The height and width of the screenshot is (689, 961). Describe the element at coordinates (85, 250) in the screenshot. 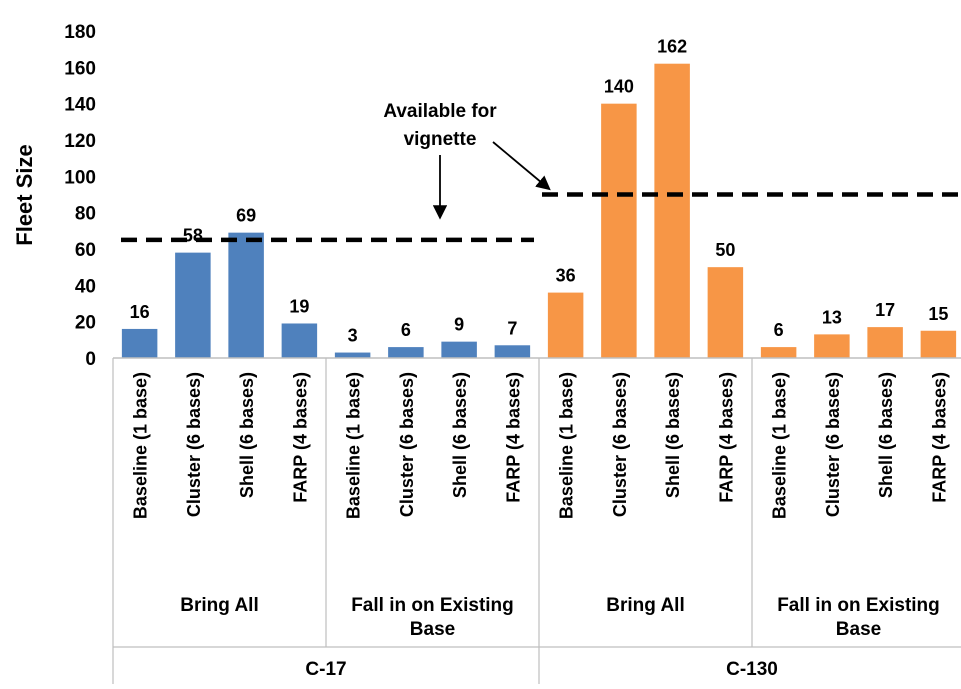

I see `y-tick-label: 60` at that location.